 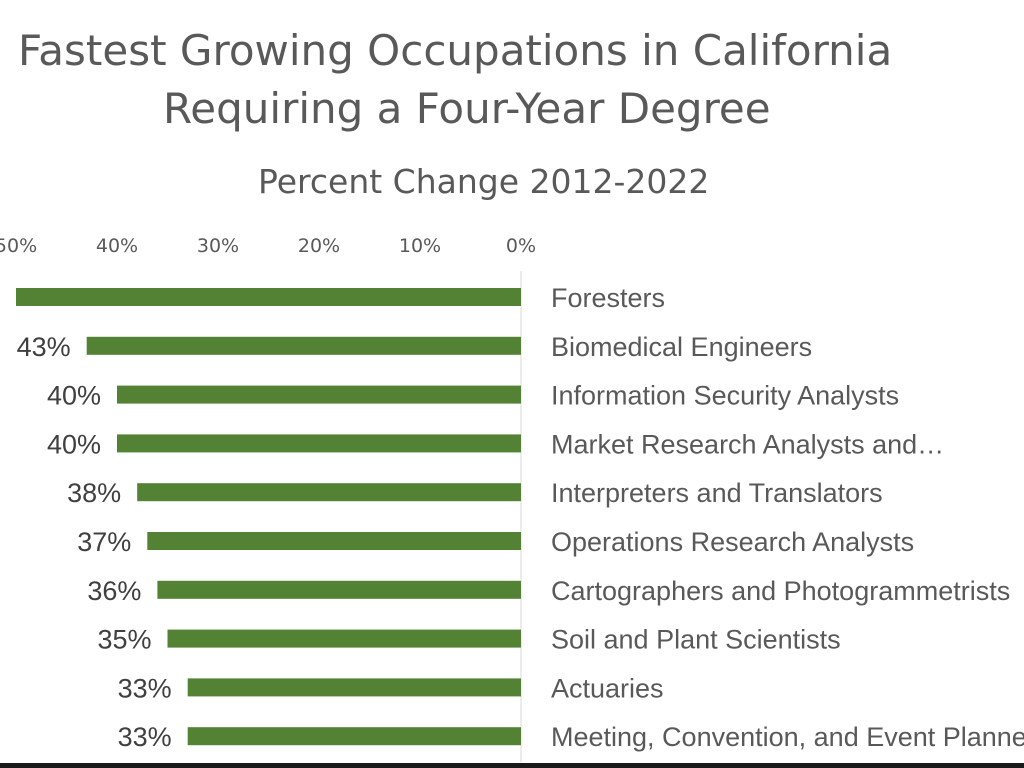 What do you see at coordinates (725, 396) in the screenshot?
I see `category-label: Information Security Analysts` at bounding box center [725, 396].